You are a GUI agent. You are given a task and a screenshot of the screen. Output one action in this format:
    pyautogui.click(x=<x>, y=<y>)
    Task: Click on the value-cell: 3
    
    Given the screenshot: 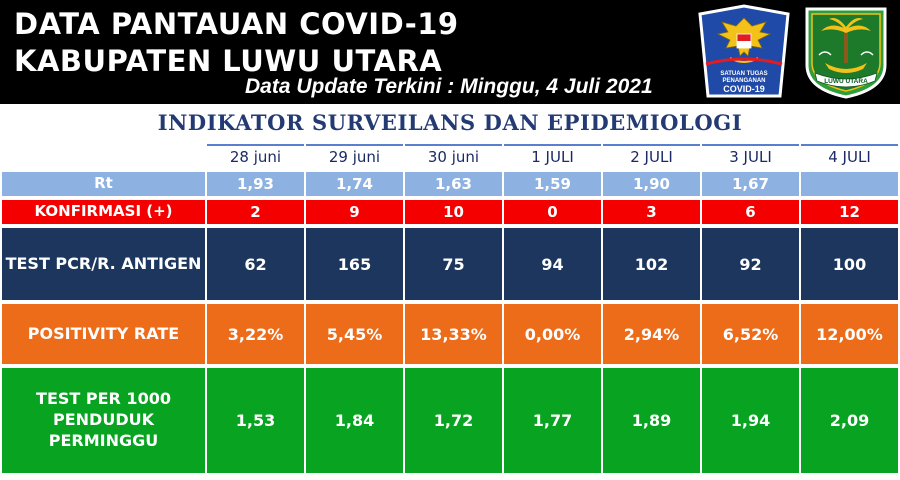 What is the action you would take?
    pyautogui.click(x=651, y=212)
    